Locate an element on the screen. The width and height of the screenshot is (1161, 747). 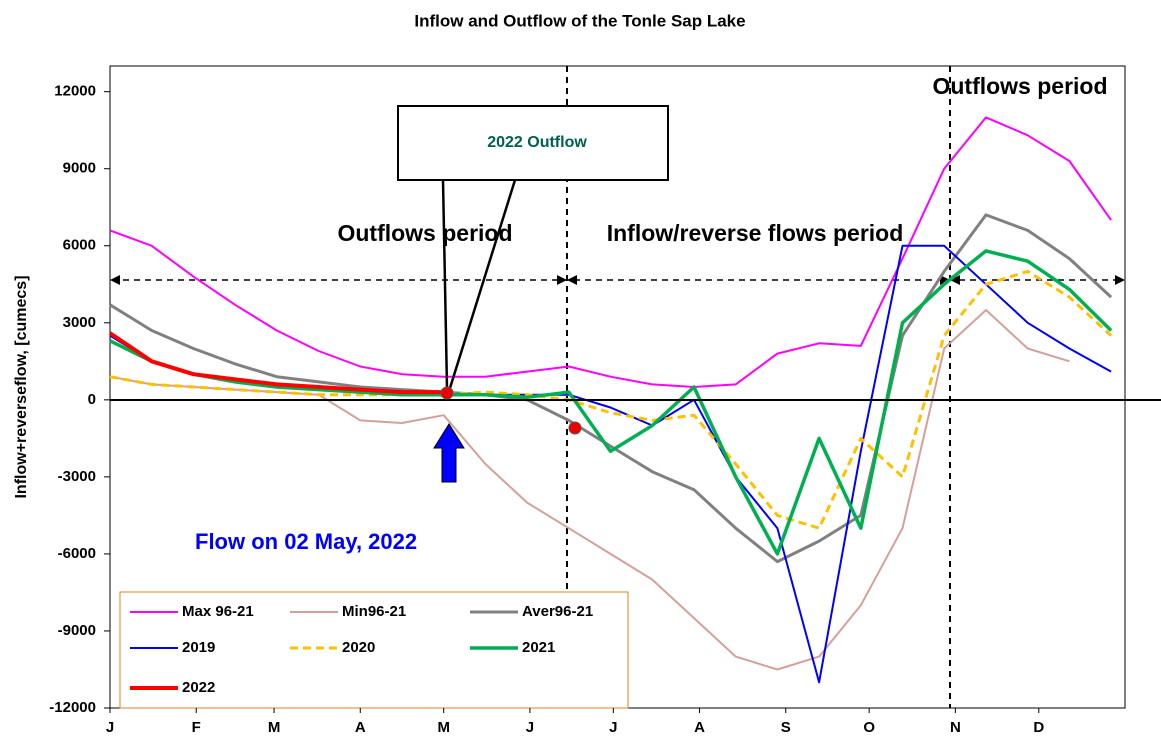
annotation: 2022 Outflow is located at coordinates (537, 142).